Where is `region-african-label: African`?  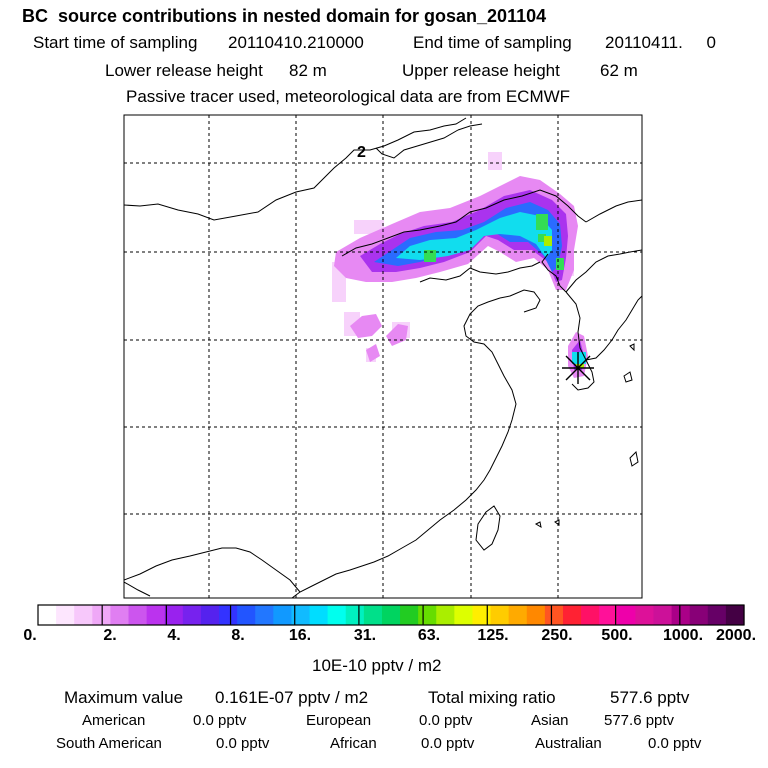 region-african-label: African is located at coordinates (353, 743).